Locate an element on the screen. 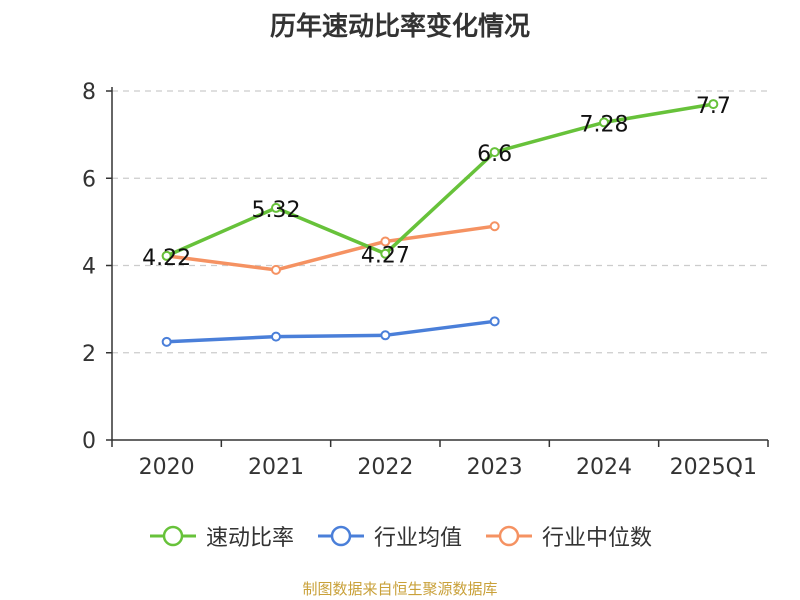 Image resolution: width=800 pixels, height=600 pixels. x-tick-label: 2022 is located at coordinates (385, 467).